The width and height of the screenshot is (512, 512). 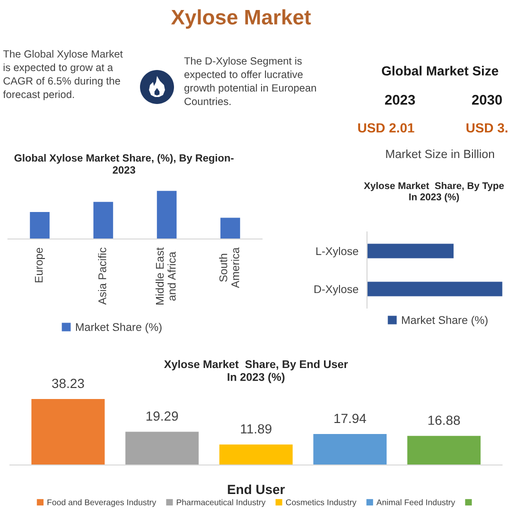 I want to click on text: USD 2.01, so click(x=386, y=128).